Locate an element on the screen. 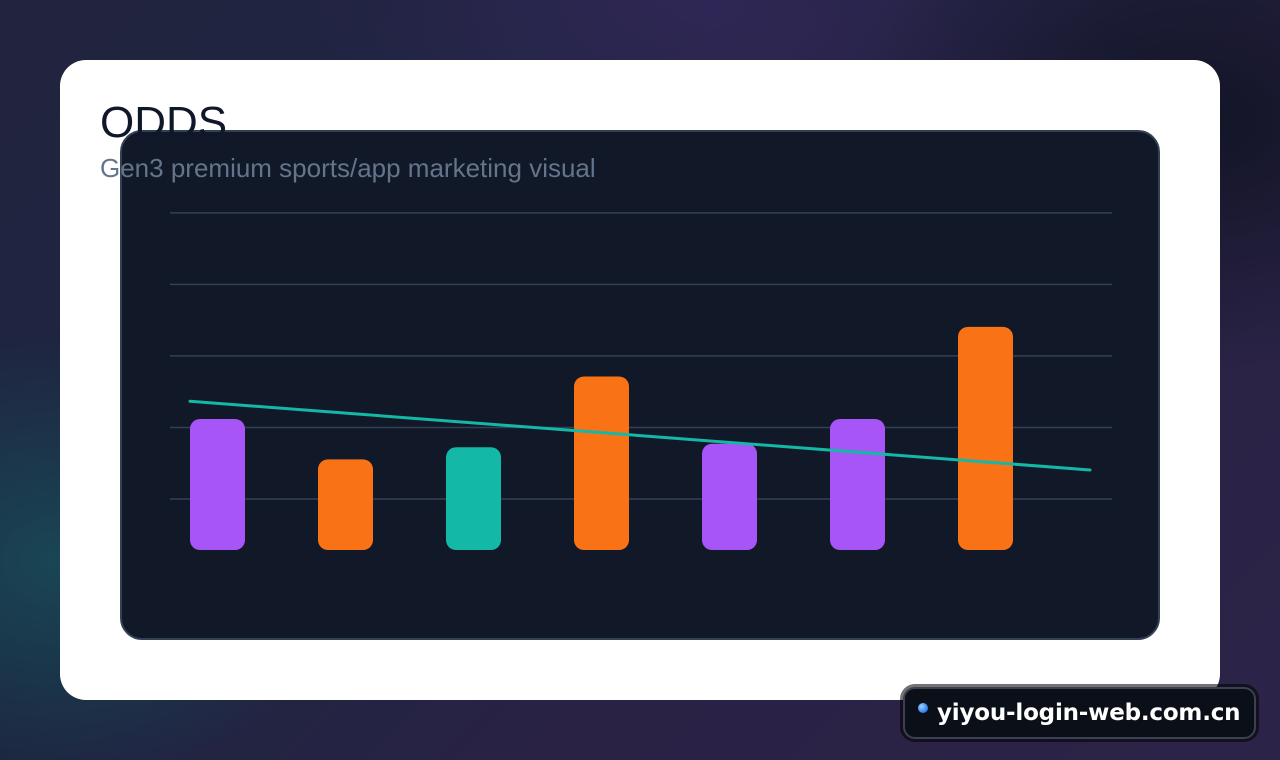 The height and width of the screenshot is (760, 1280). watermark-badge: yiyou-login-web.com.cn is located at coordinates (1079, 713).